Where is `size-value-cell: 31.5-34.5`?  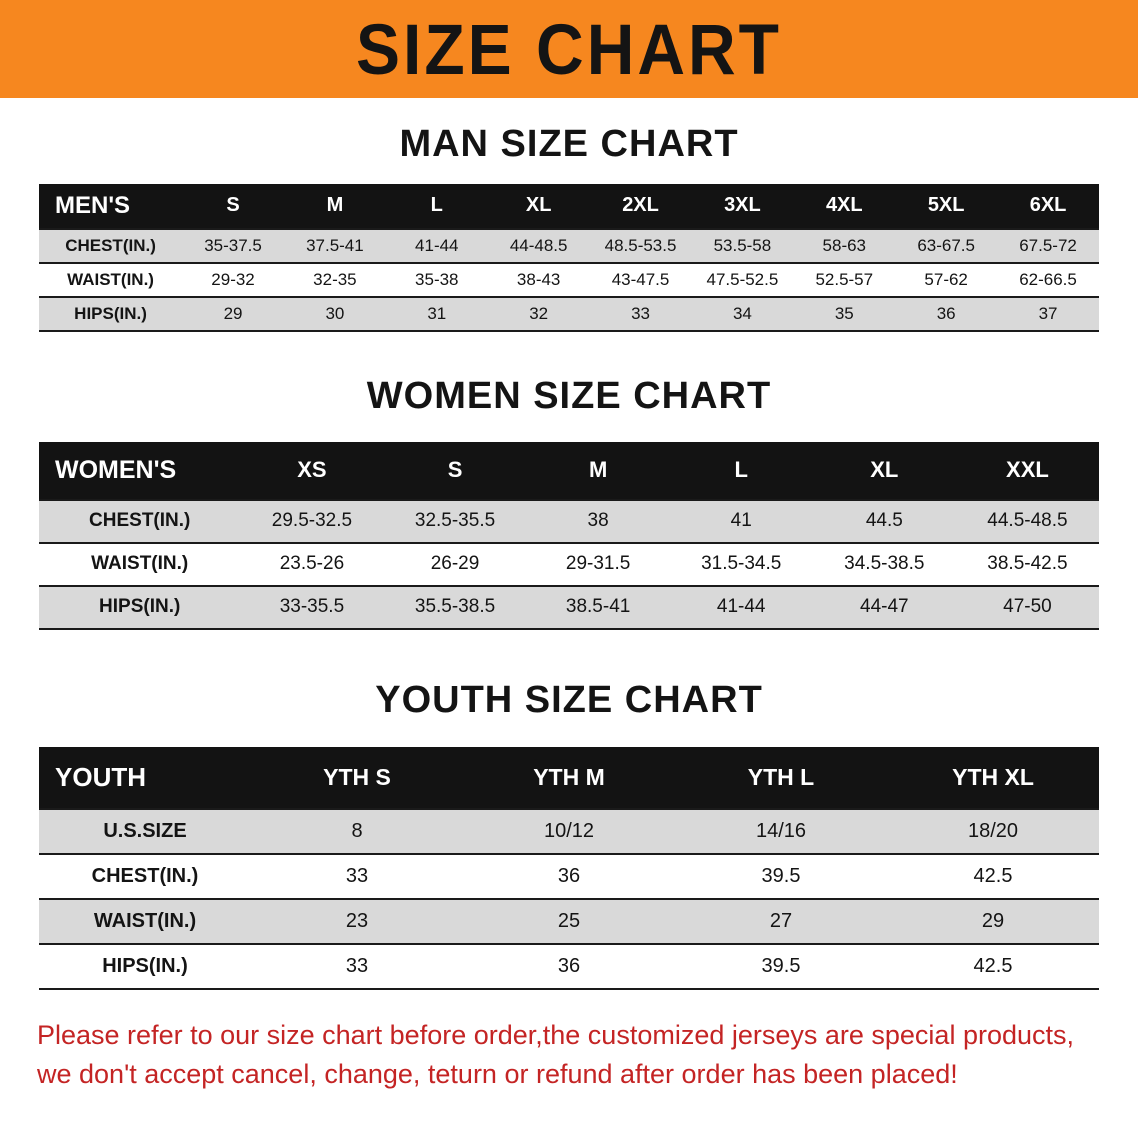 size-value-cell: 31.5-34.5 is located at coordinates (741, 564).